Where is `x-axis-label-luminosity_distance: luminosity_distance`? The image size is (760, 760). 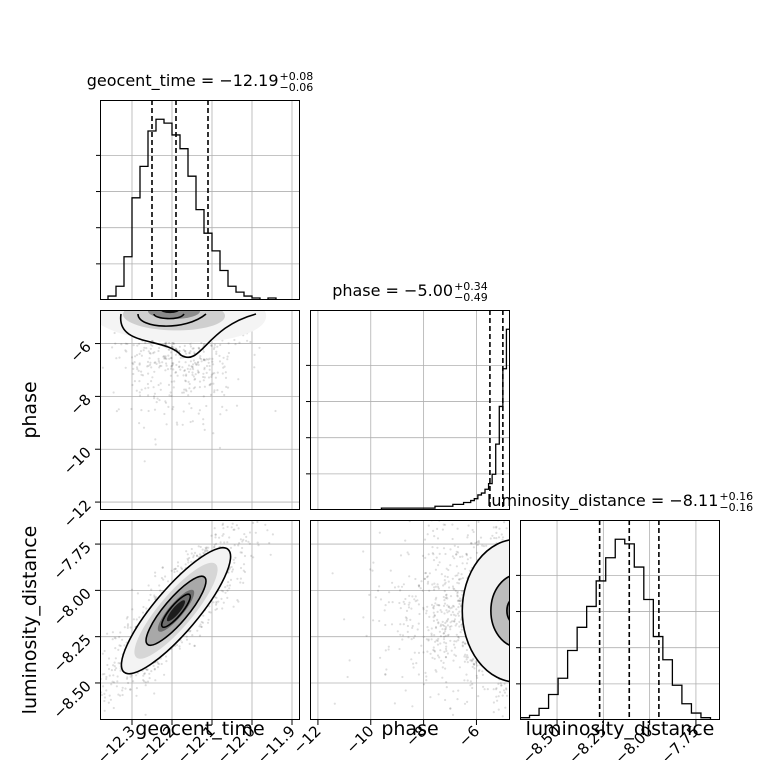 x-axis-label-luminosity_distance: luminosity_distance is located at coordinates (620, 729).